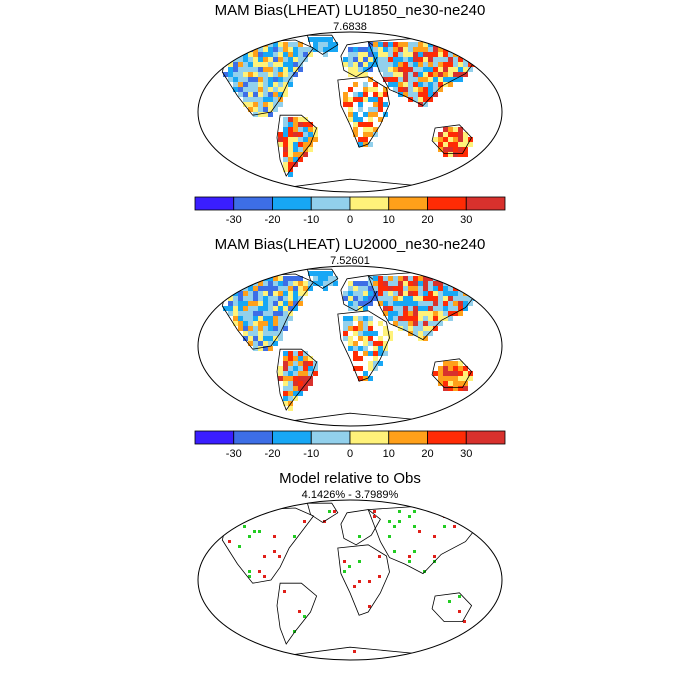 The width and height of the screenshot is (700, 700). Describe the element at coordinates (369, 203) in the screenshot. I see `colorbar-swatch` at that location.